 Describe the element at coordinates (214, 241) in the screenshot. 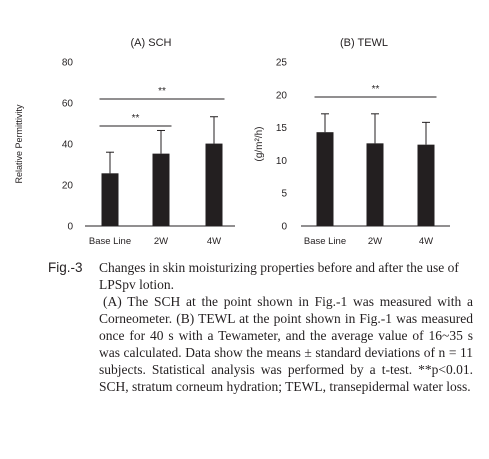

I see `chart-a-xtick: 4W` at that location.